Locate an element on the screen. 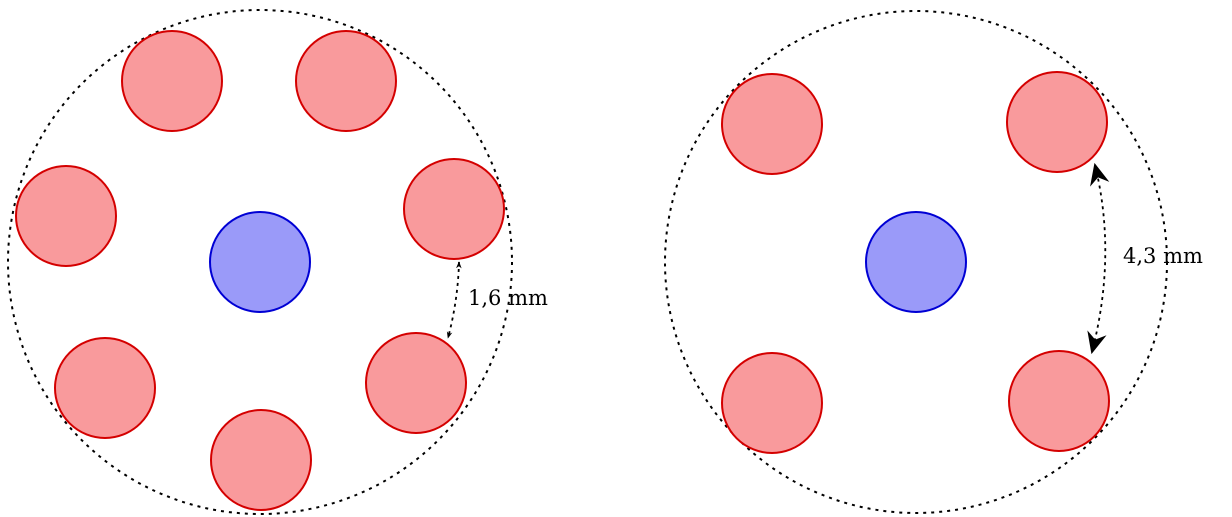  right-spacing-arrow is located at coordinates (1098, 258).